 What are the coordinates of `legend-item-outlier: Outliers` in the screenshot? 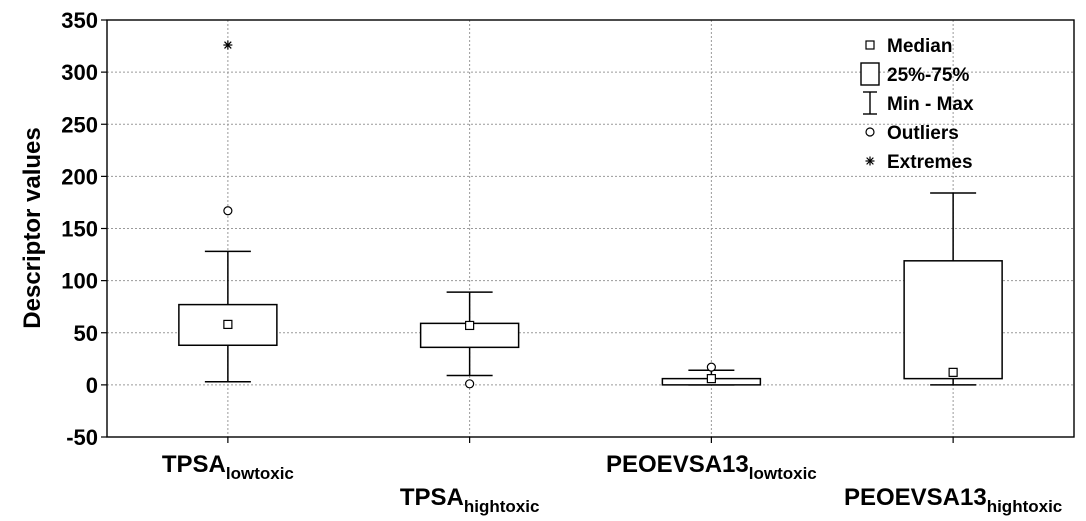 It's located at (912, 133).